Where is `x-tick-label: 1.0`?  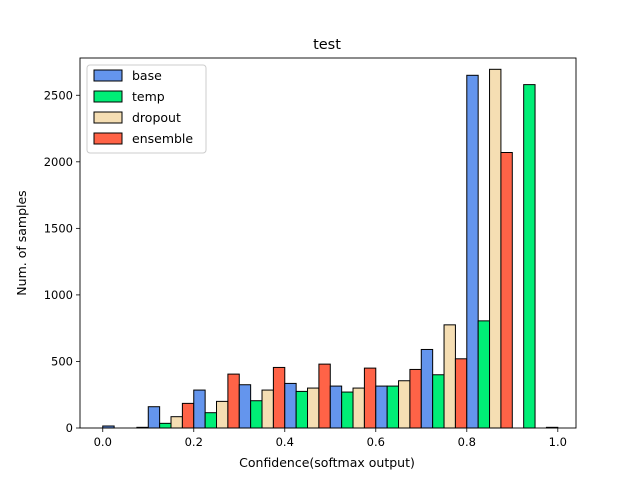 x-tick-label: 1.0 is located at coordinates (558, 442).